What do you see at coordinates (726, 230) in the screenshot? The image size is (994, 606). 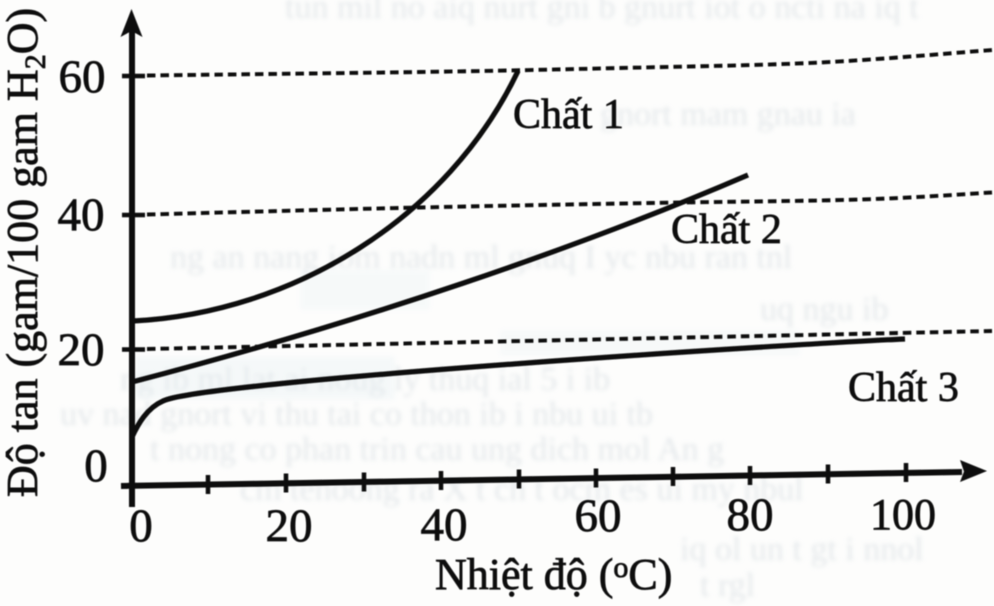 I see `svg-text: Chất 2` at bounding box center [726, 230].